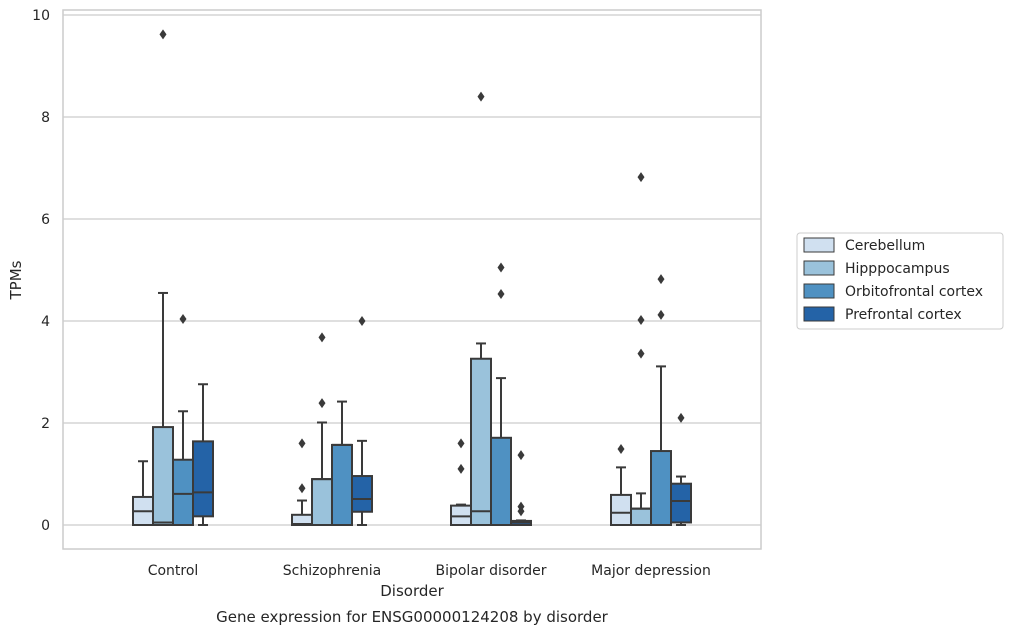 The width and height of the screenshot is (1013, 635). I want to click on y-tick-label: 4, so click(45, 322).